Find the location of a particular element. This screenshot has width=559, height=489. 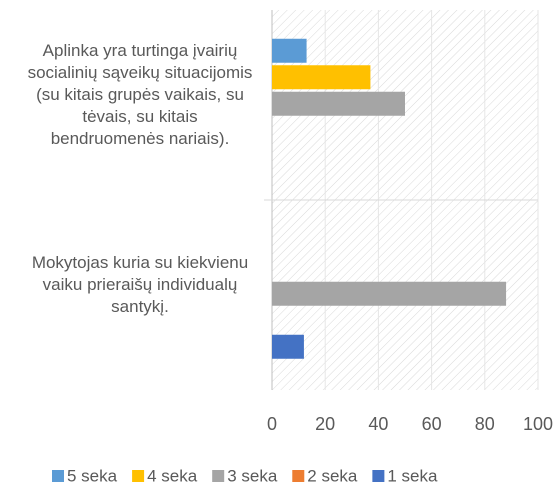

legend-label: 3 seka is located at coordinates (252, 475).